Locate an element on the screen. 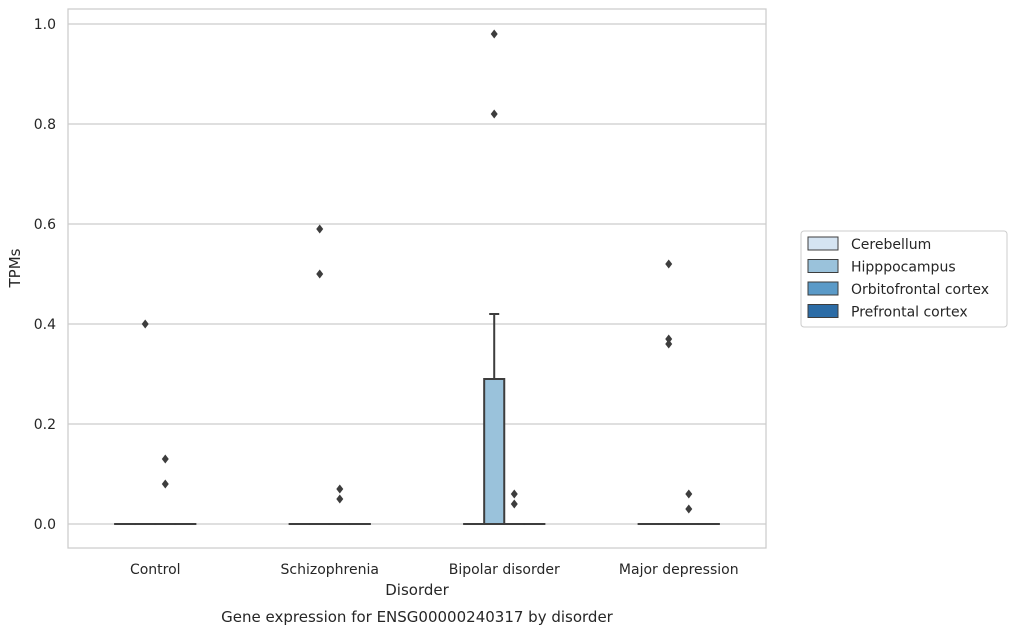 The image size is (1018, 634). y-tick-label: 0.8 is located at coordinates (45, 125).